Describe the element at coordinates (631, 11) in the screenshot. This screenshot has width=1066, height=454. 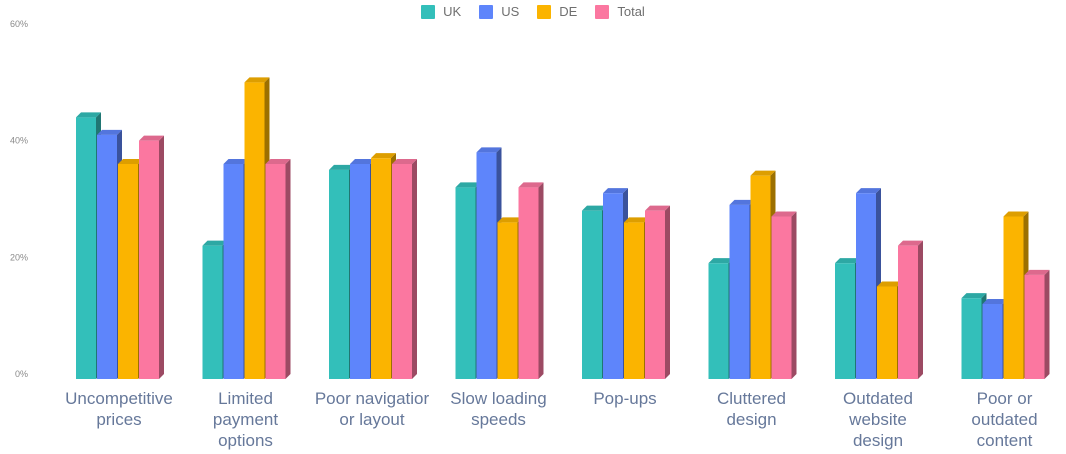
I see `legend-label-total: Total` at that location.